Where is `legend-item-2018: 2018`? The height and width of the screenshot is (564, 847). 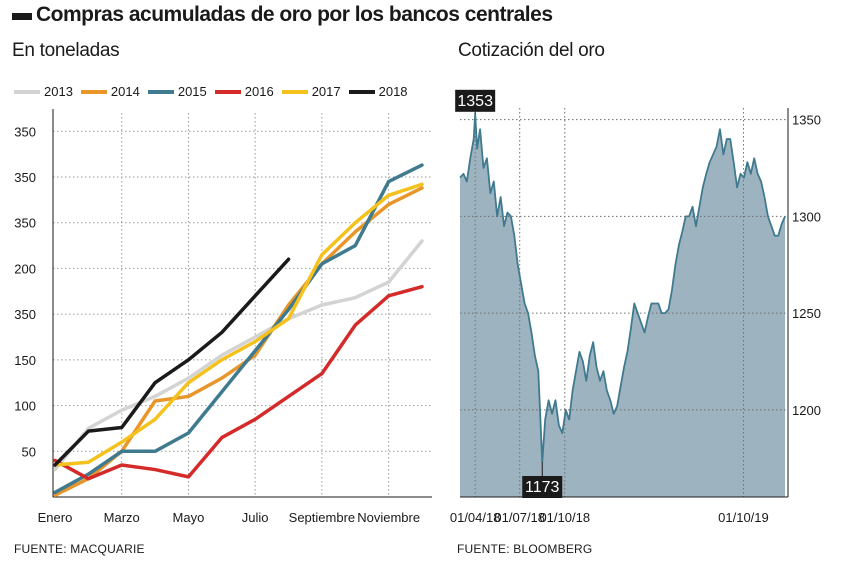 legend-item-2018: 2018 is located at coordinates (378, 91).